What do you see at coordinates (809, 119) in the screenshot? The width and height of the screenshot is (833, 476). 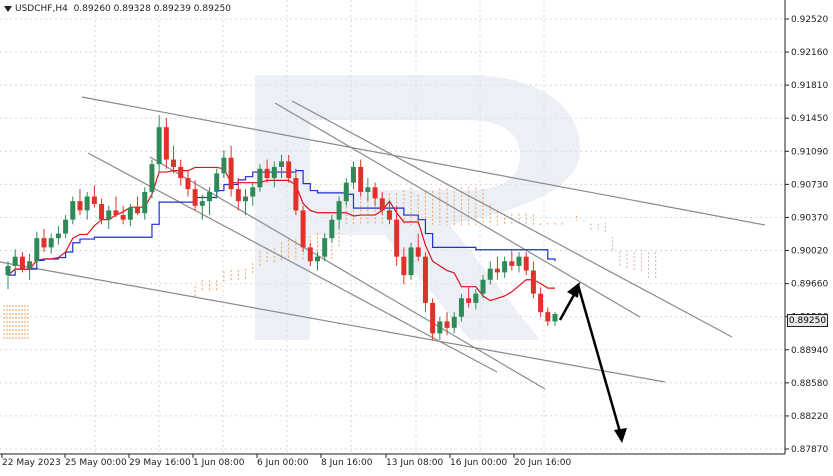 I see `y-axis-label: 0.91450` at bounding box center [809, 119].